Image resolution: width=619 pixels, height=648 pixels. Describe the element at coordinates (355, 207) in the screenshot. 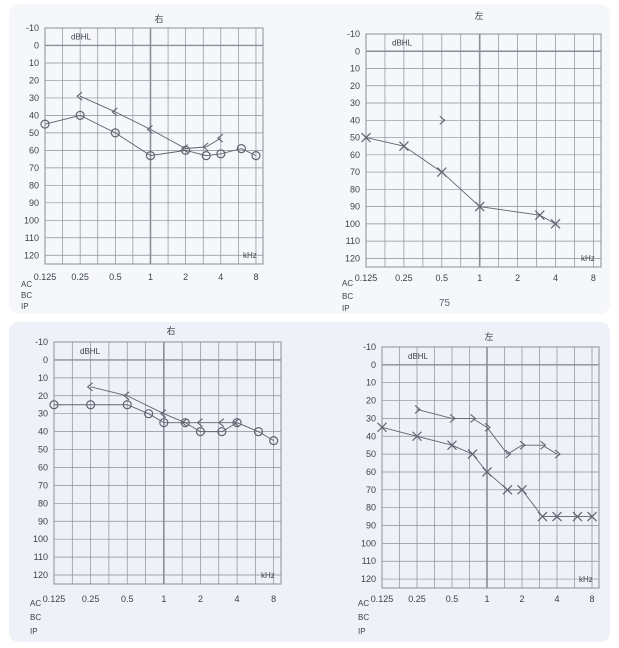

I see `y-tick-label: 90` at that location.